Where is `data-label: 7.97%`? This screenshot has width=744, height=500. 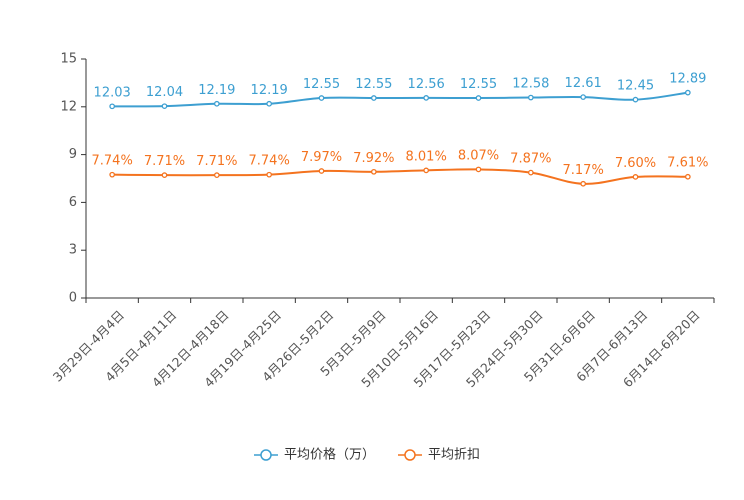
data-label: 7.97% is located at coordinates (321, 157).